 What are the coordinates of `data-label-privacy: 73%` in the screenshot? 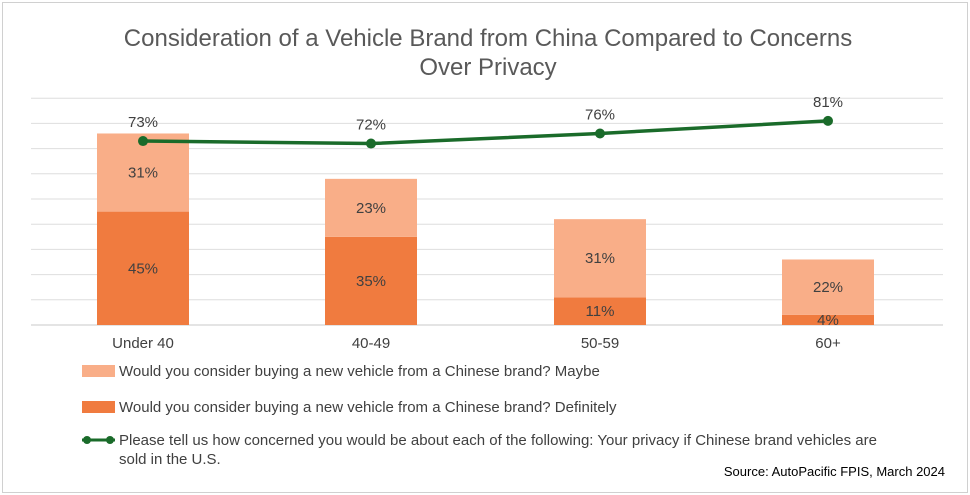 It's located at (143, 122).